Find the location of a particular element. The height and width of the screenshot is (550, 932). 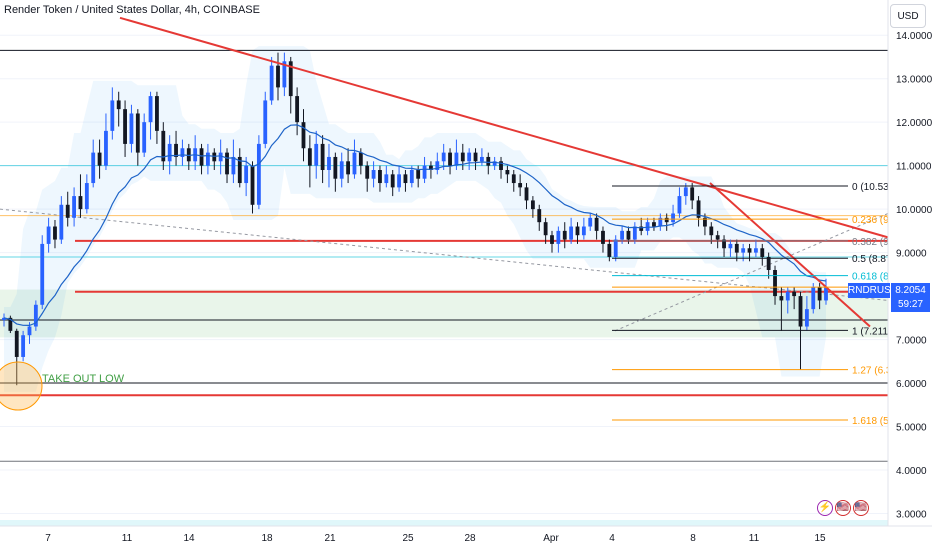

currency-button: USD is located at coordinates (908, 16).